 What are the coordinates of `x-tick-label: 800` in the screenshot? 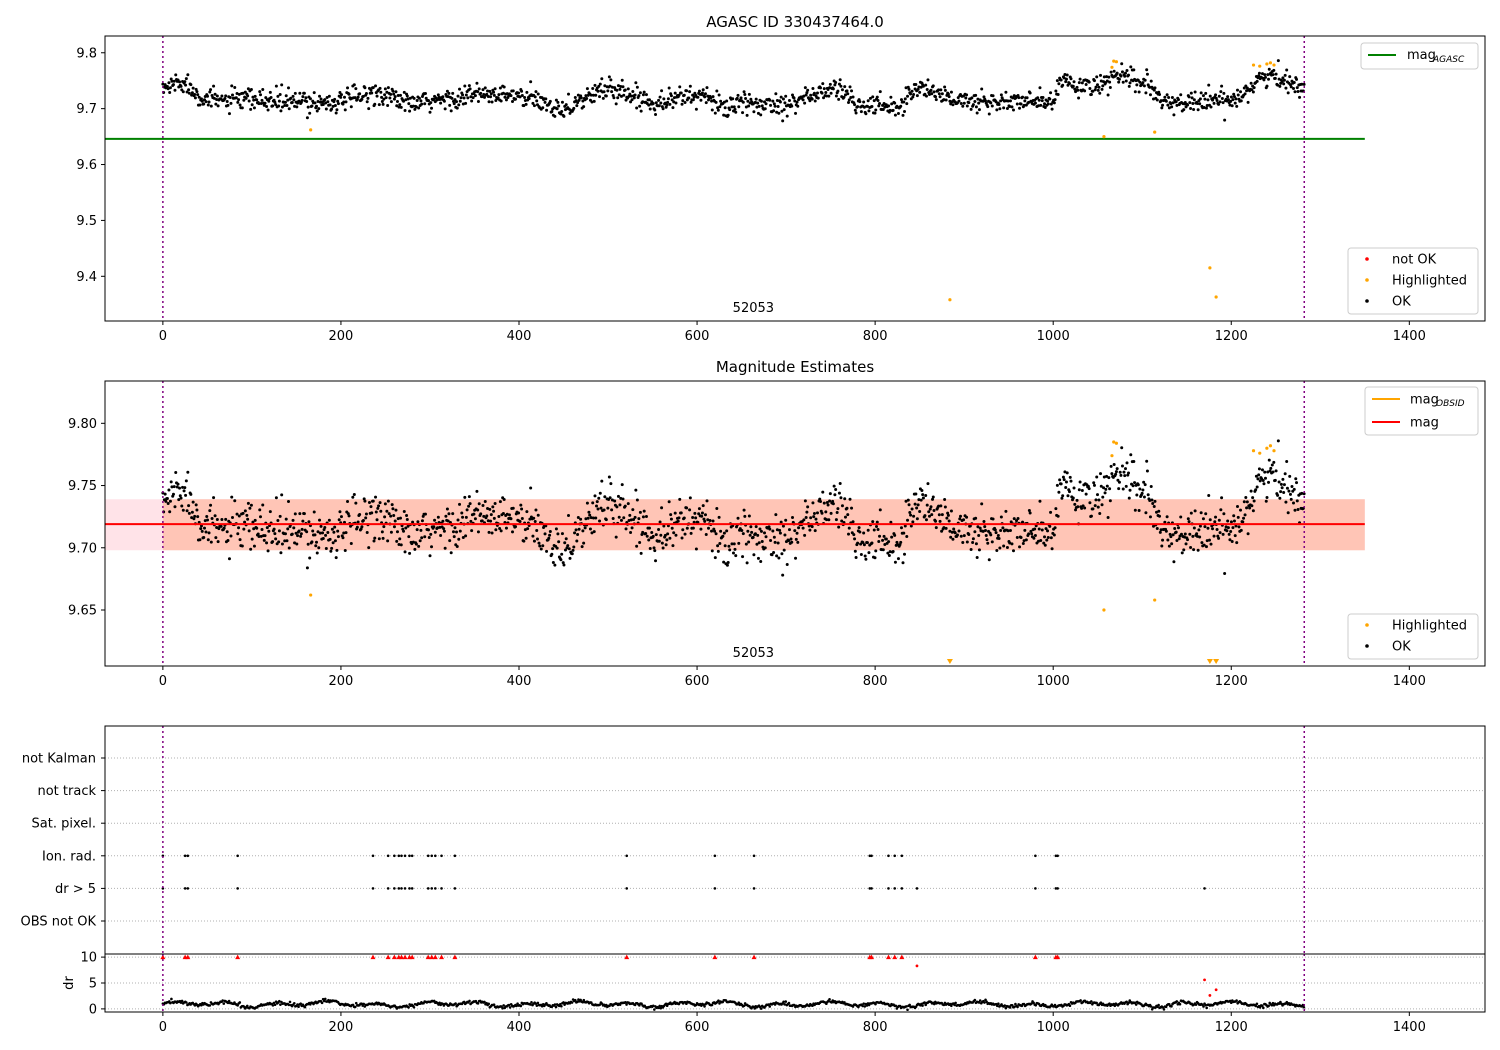 It's located at (875, 681).